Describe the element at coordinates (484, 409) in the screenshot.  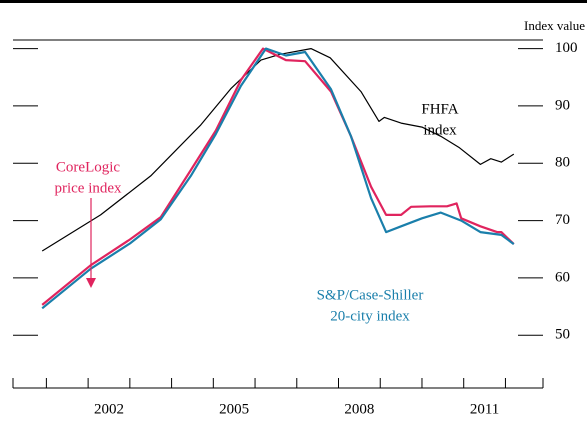
I see `x-tick-label: 2011` at that location.